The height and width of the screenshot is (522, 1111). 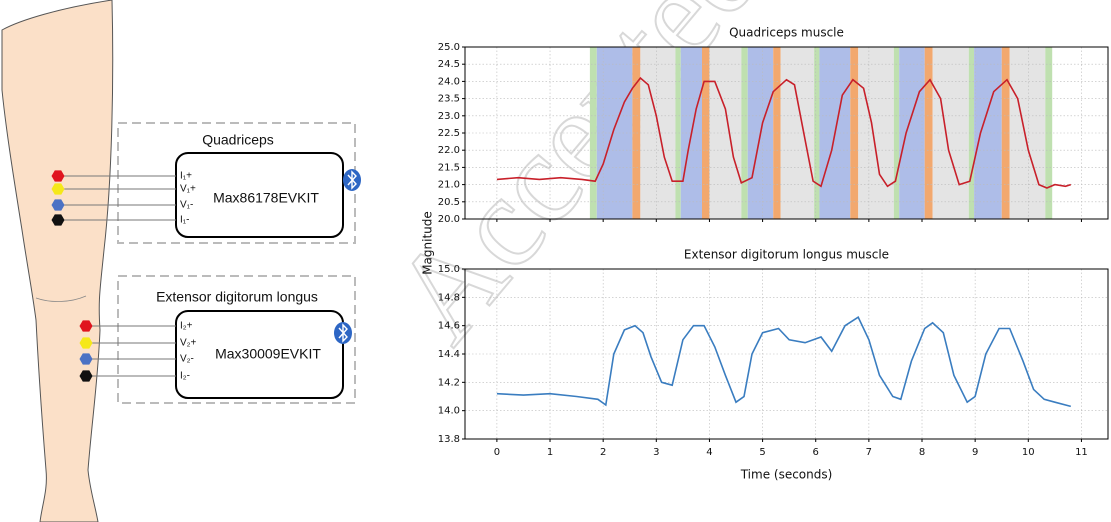 I want to click on x-tick-label: 7, so click(x=869, y=452).